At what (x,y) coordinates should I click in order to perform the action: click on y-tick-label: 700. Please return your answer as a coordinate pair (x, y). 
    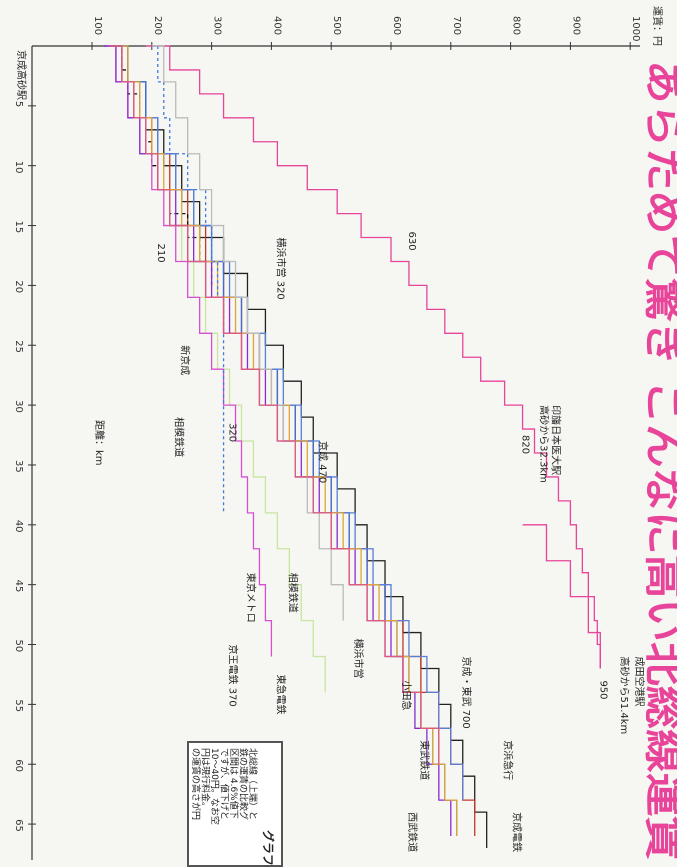
    Looking at the image, I should click on (456, 25).